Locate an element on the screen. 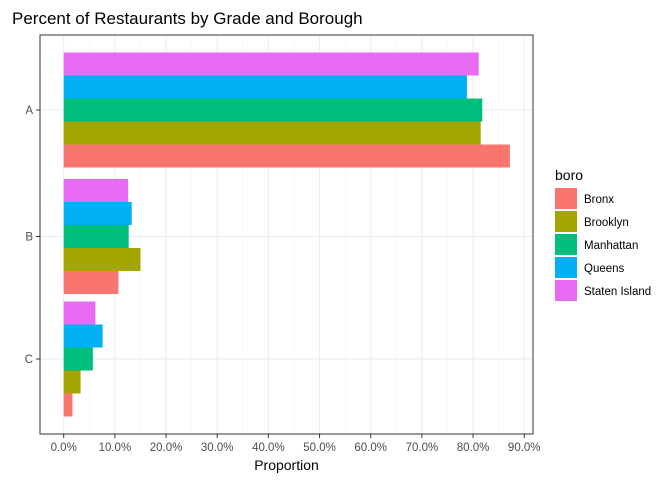 The image size is (672, 485). y-tick-label: A is located at coordinates (29, 111).